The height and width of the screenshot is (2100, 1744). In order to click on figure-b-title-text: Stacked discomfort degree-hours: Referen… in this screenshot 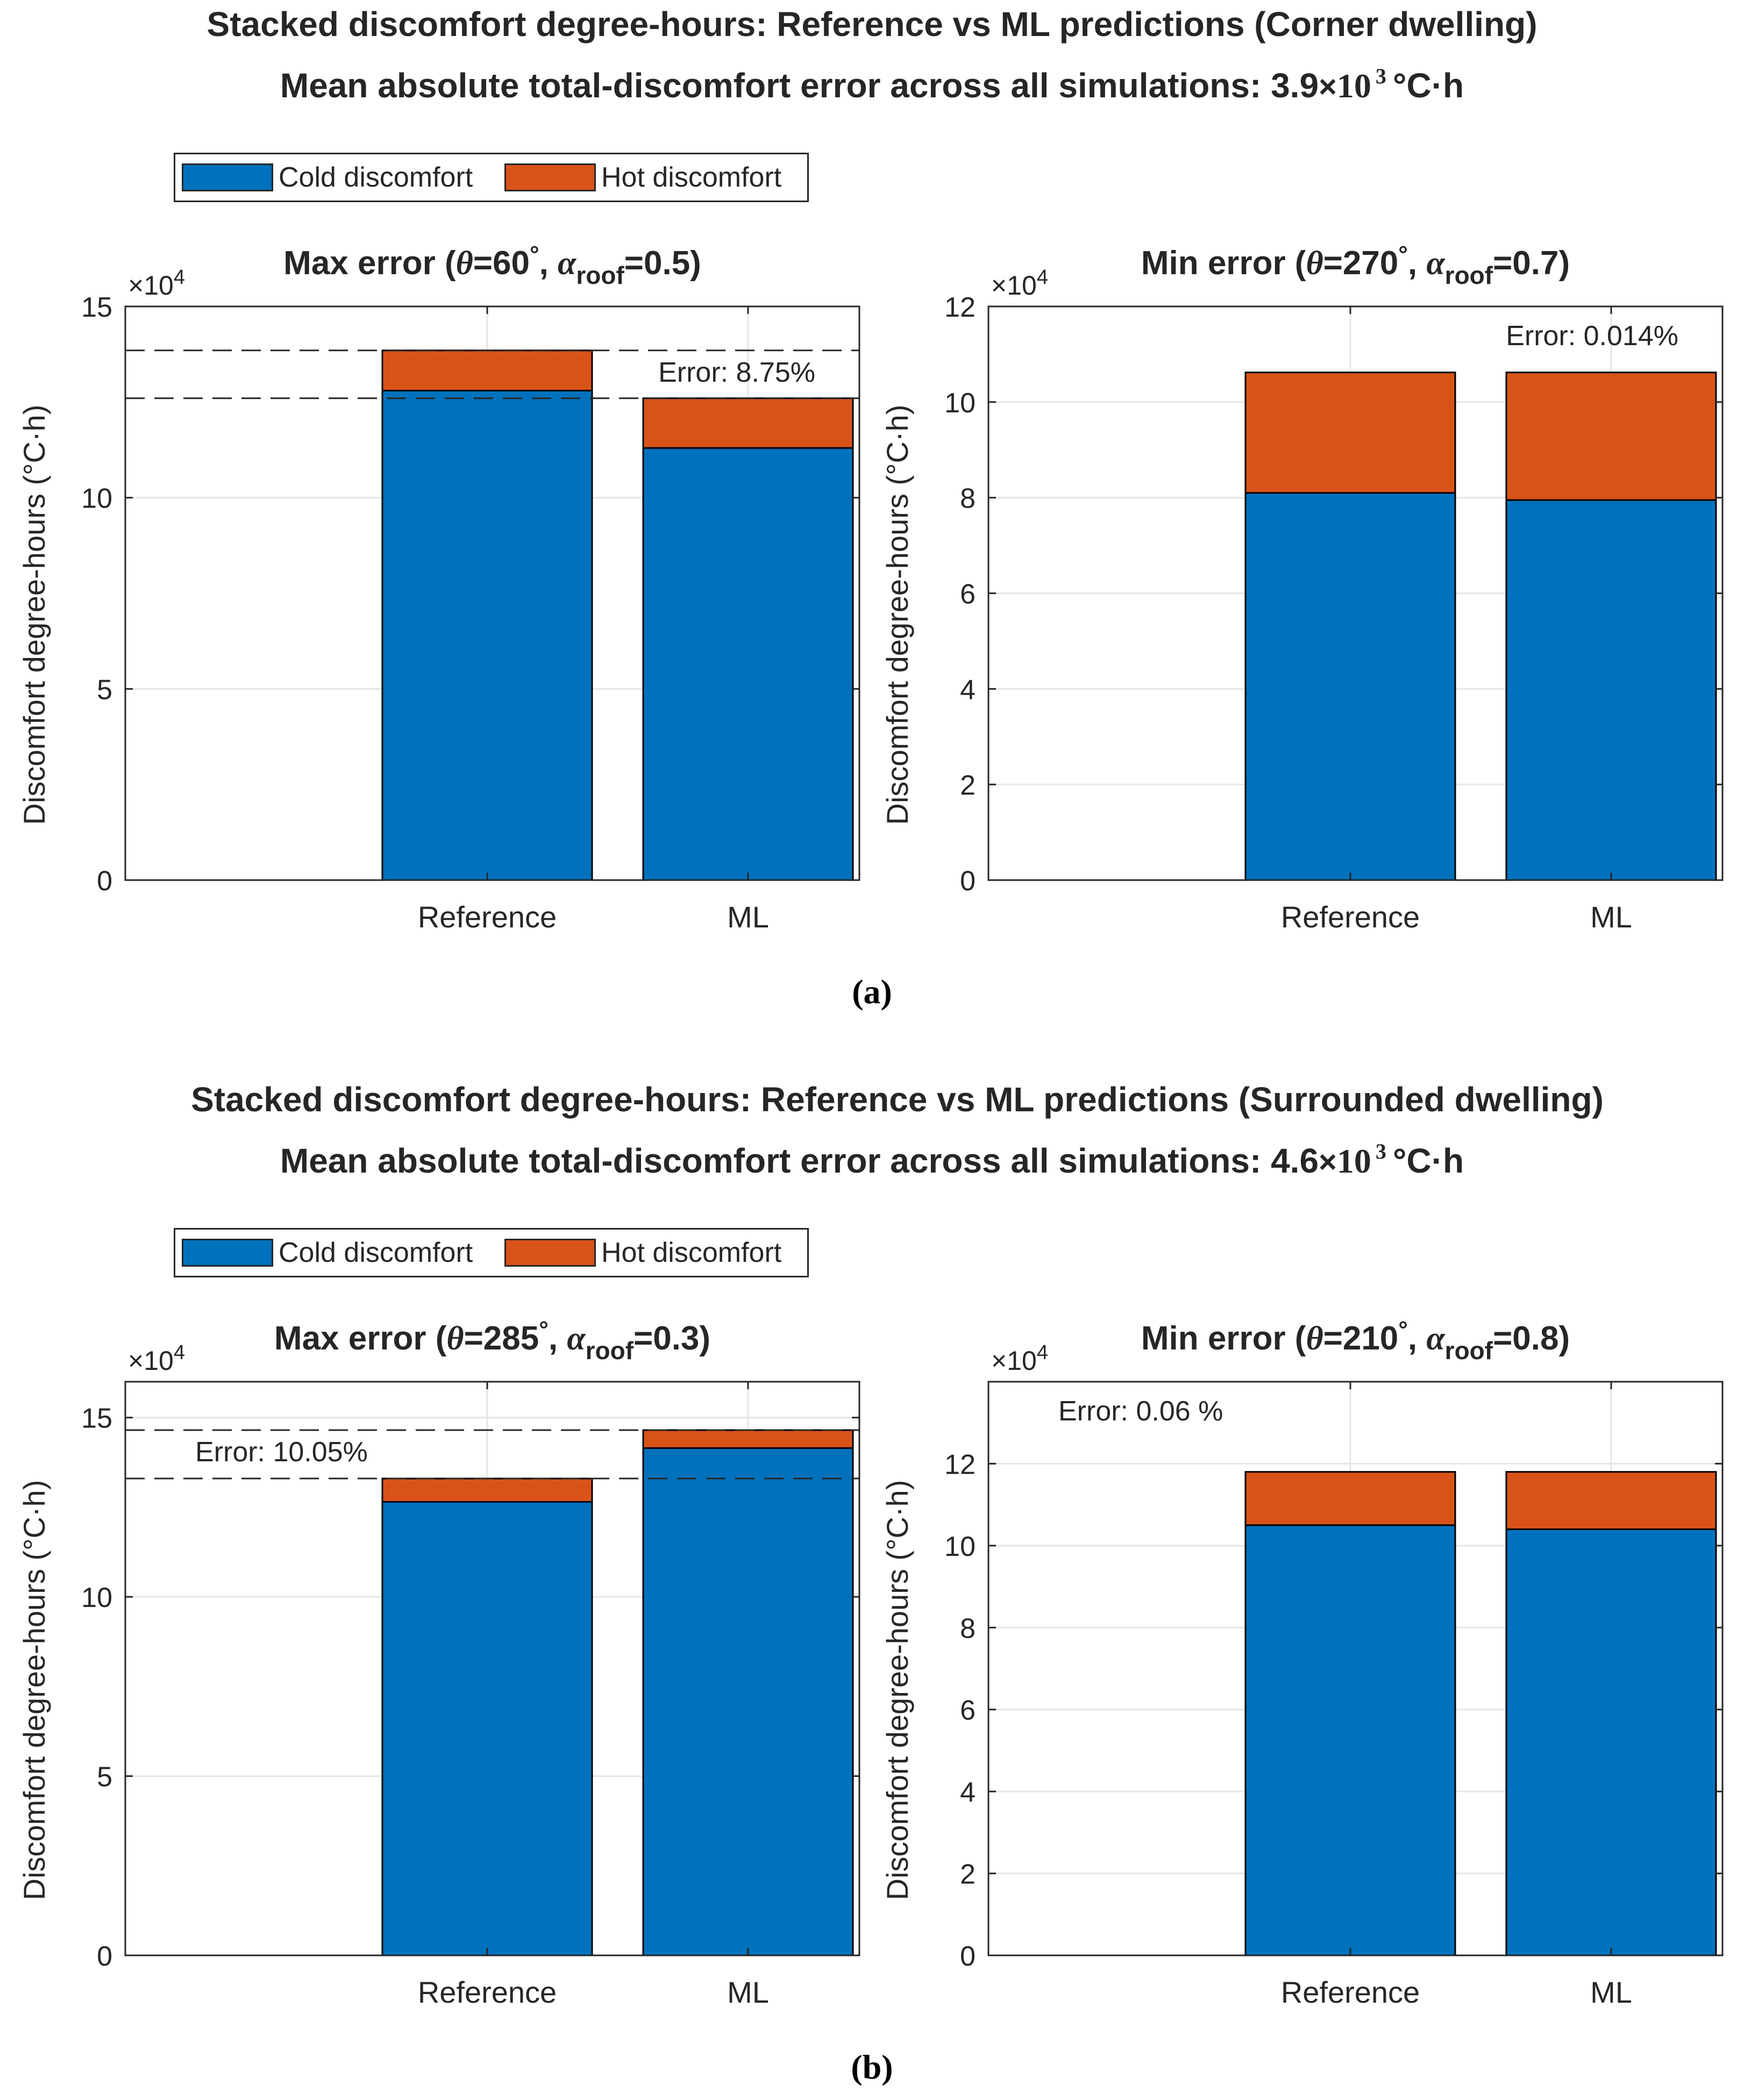, I will do `click(897, 1099)`.